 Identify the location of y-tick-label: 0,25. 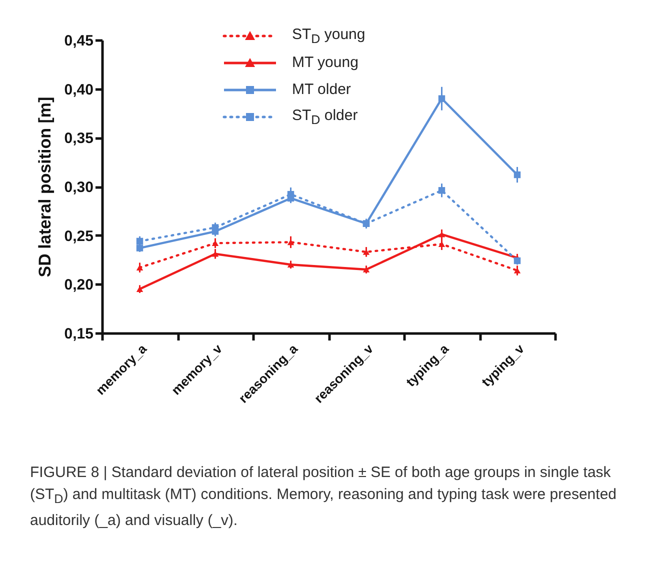
(79, 236).